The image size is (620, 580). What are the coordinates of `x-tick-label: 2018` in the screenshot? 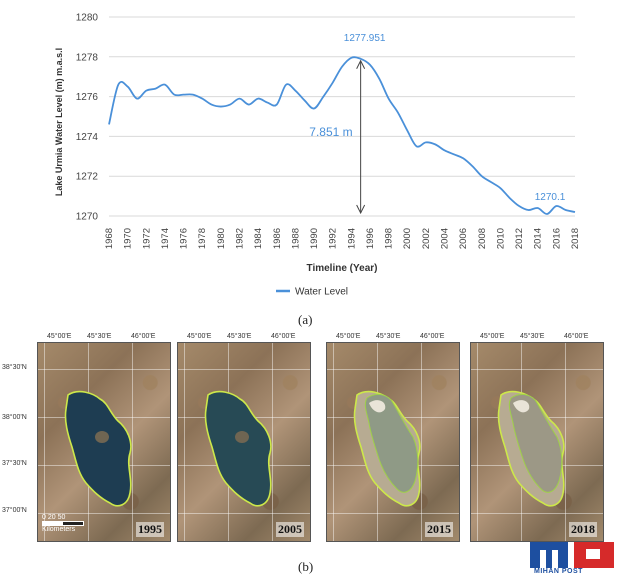 It's located at (575, 238).